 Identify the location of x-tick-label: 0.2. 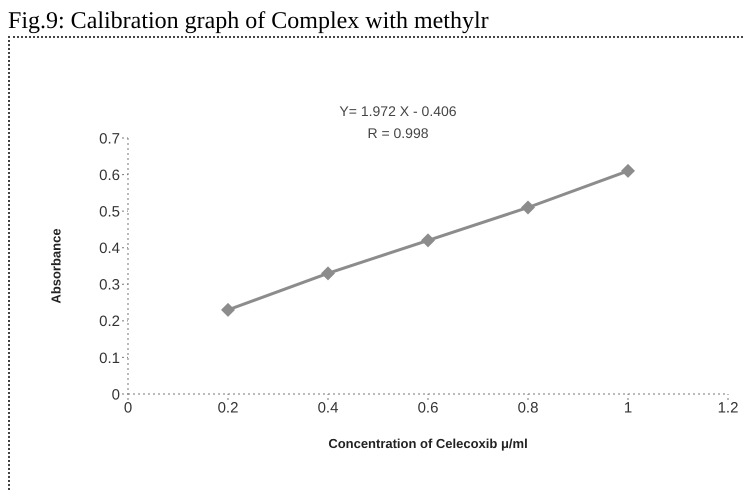
(228, 408).